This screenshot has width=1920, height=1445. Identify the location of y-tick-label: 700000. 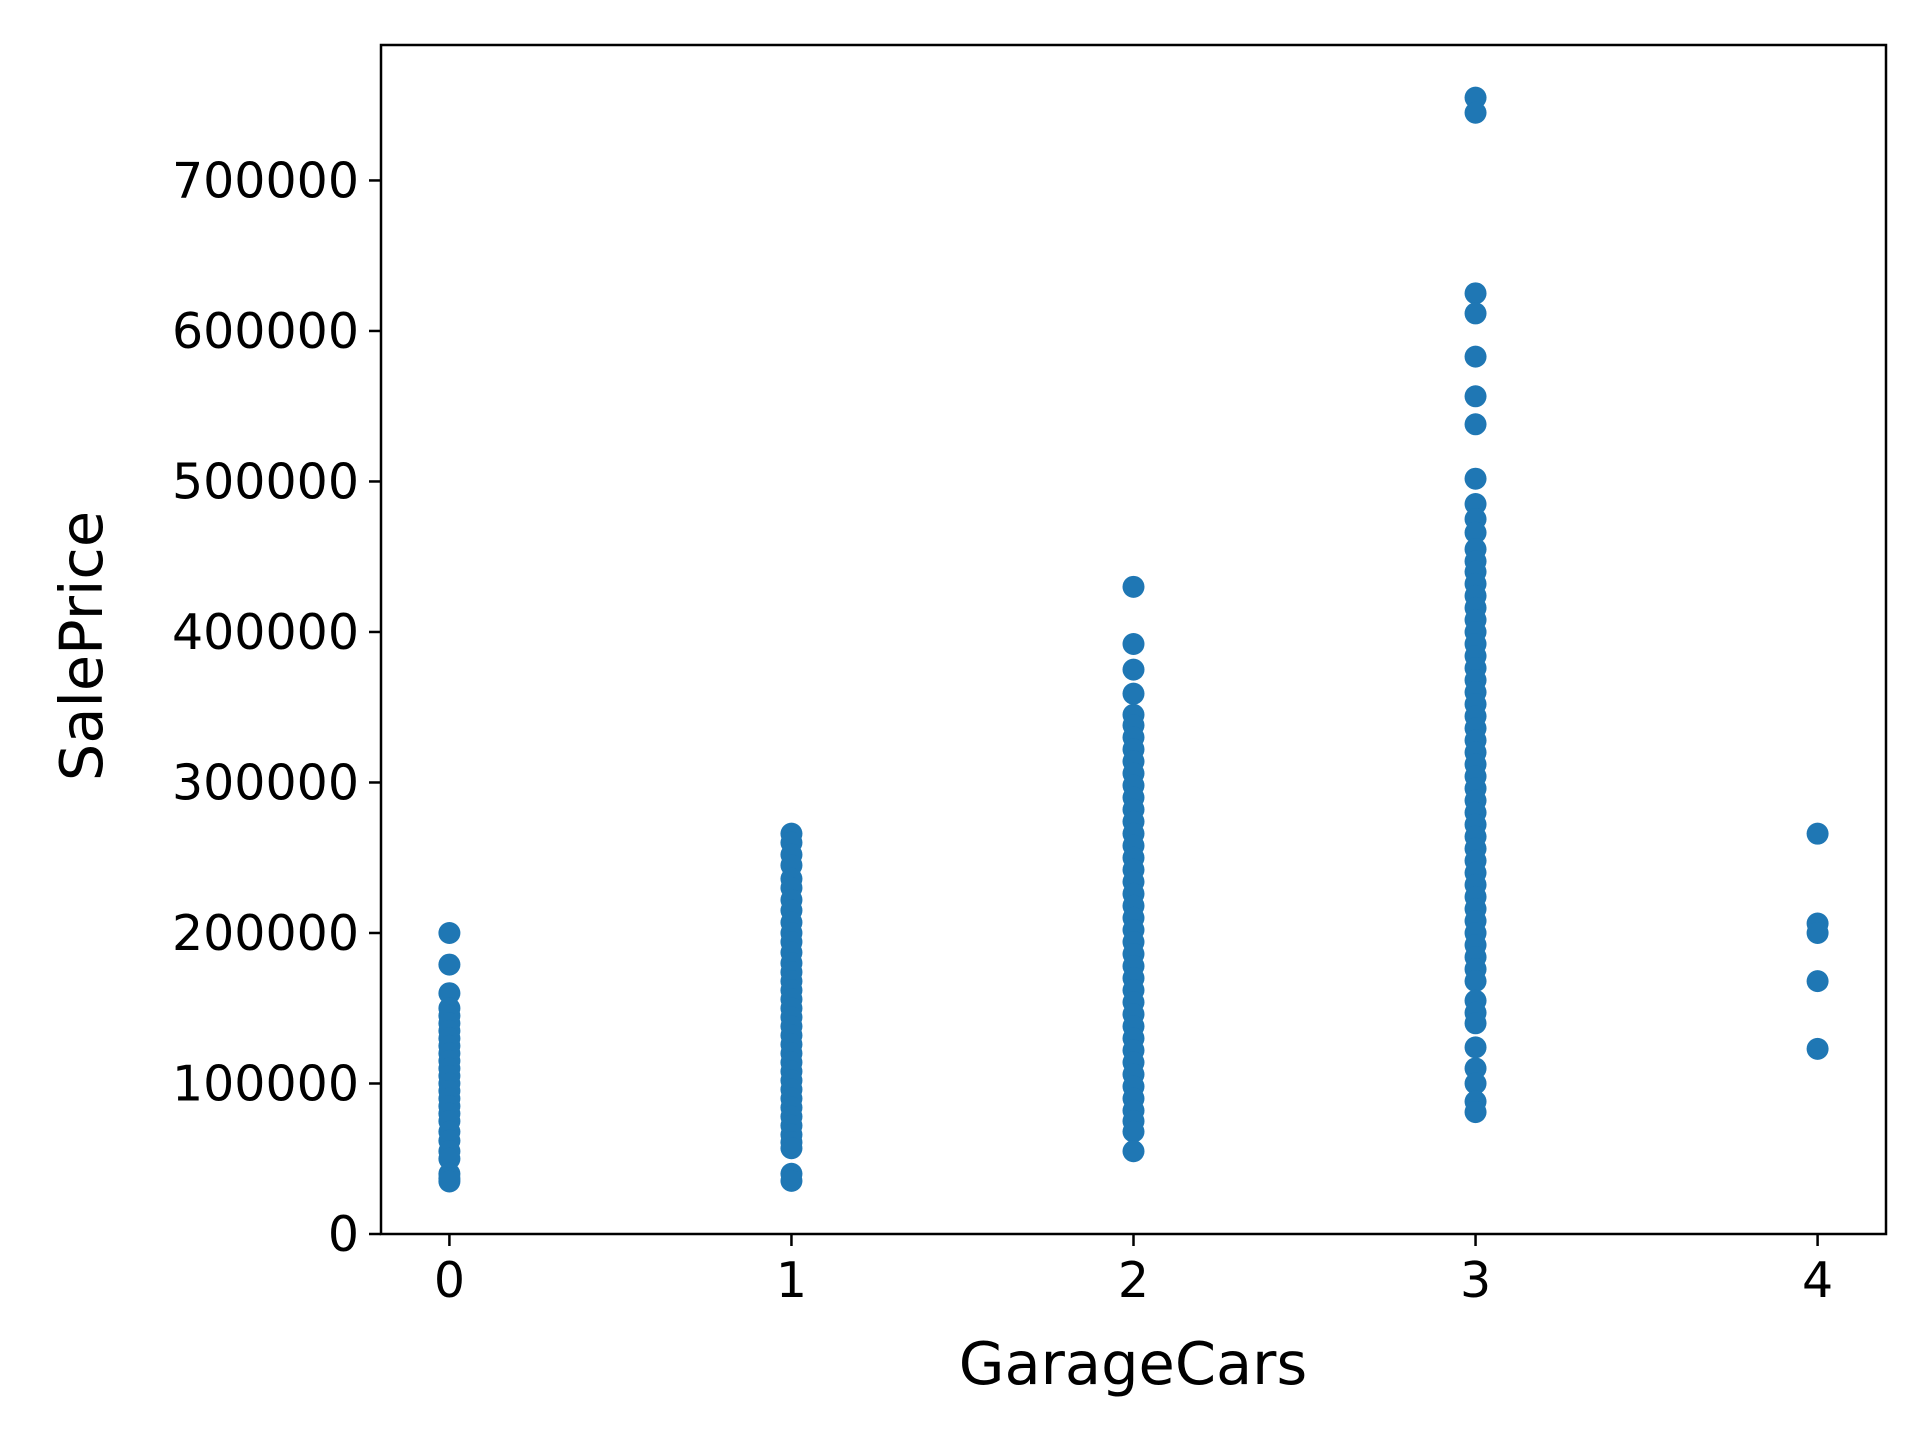
(265, 180).